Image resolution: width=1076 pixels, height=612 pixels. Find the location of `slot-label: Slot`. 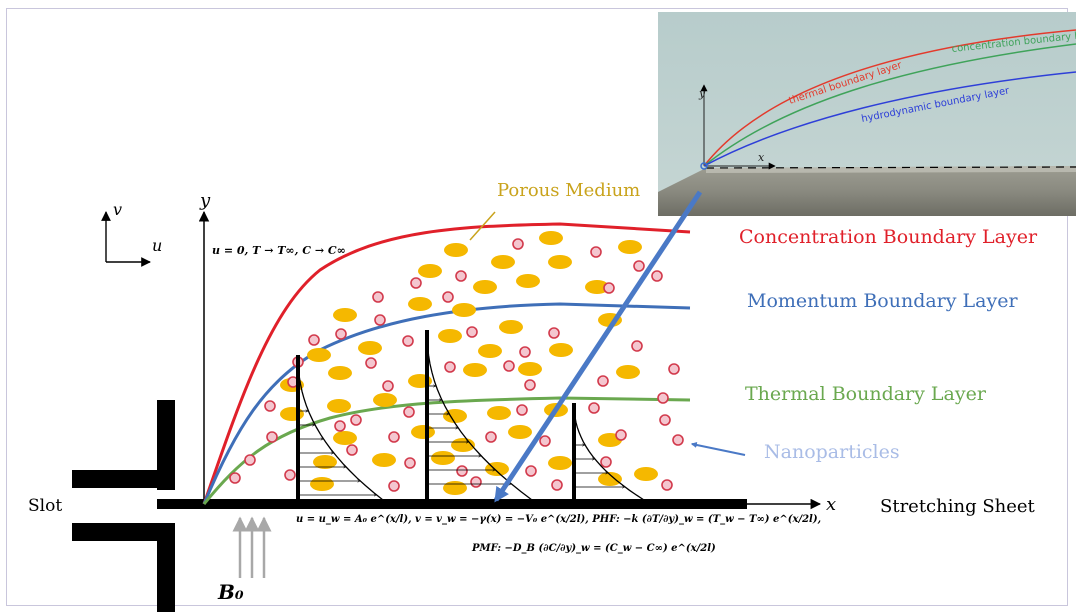

slot-label: Slot is located at coordinates (45, 506).